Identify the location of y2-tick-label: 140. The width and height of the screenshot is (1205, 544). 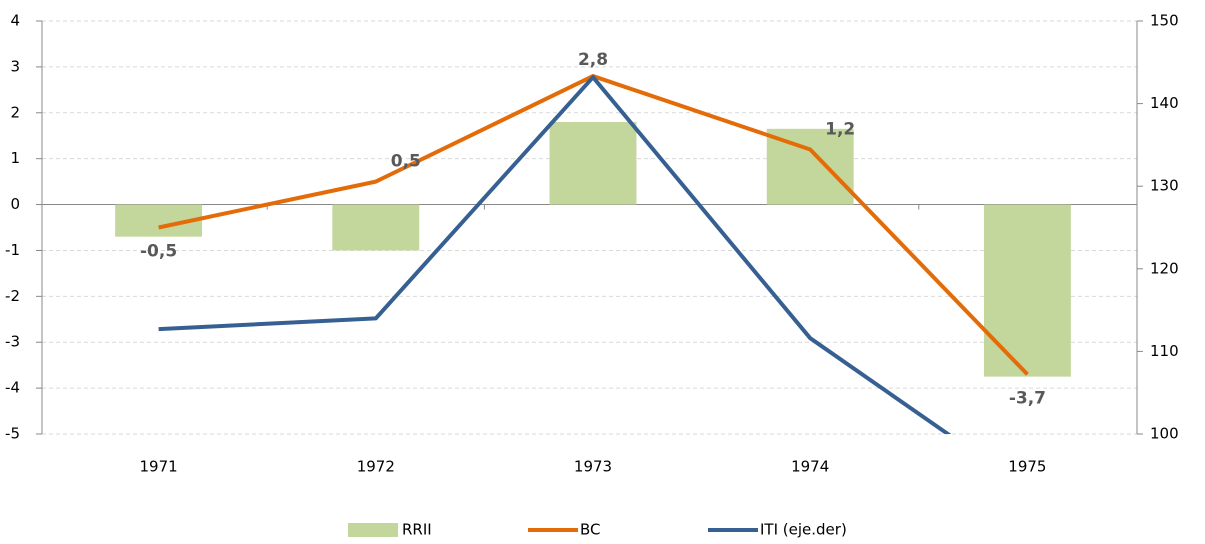
(1164, 103).